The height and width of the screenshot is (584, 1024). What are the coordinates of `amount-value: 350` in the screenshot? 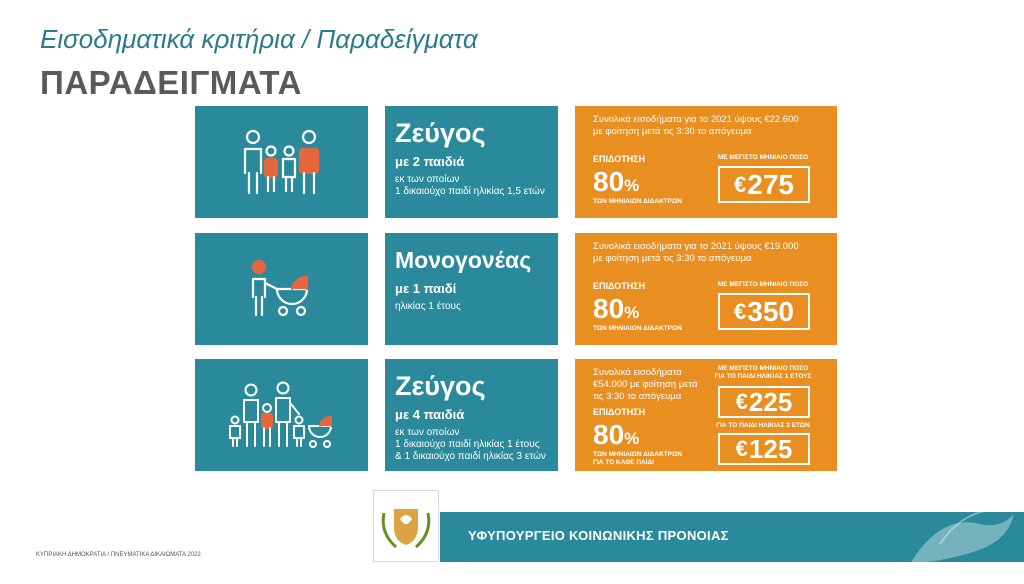 It's located at (770, 311).